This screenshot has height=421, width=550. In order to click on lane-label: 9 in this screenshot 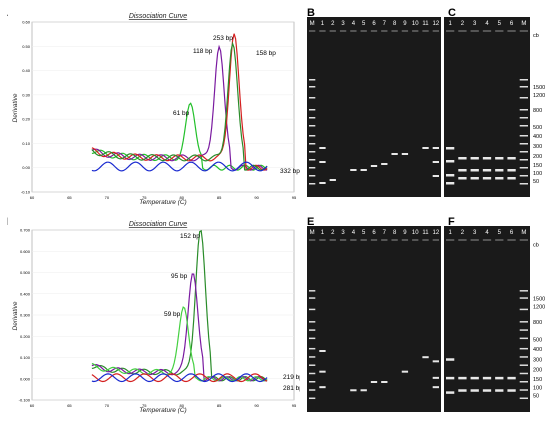, I will do `click(405, 233)`.